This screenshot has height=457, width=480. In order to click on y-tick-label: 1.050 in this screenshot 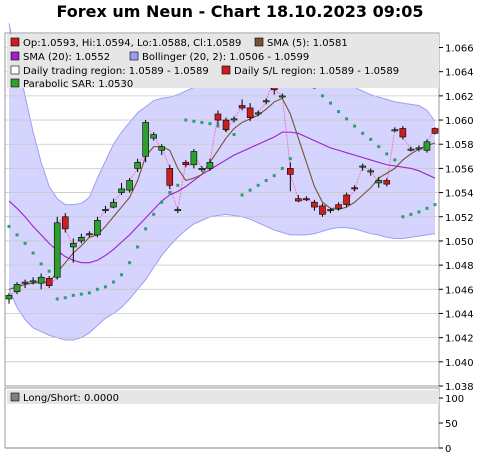, I will do `click(459, 242)`.